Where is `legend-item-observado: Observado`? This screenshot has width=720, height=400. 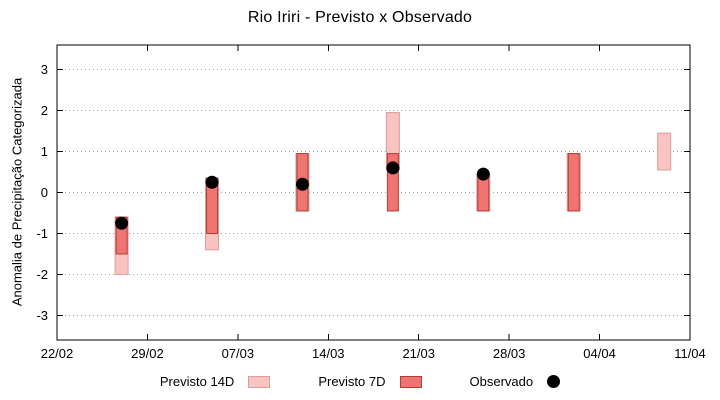 legend-item-observado: Observado is located at coordinates (515, 381).